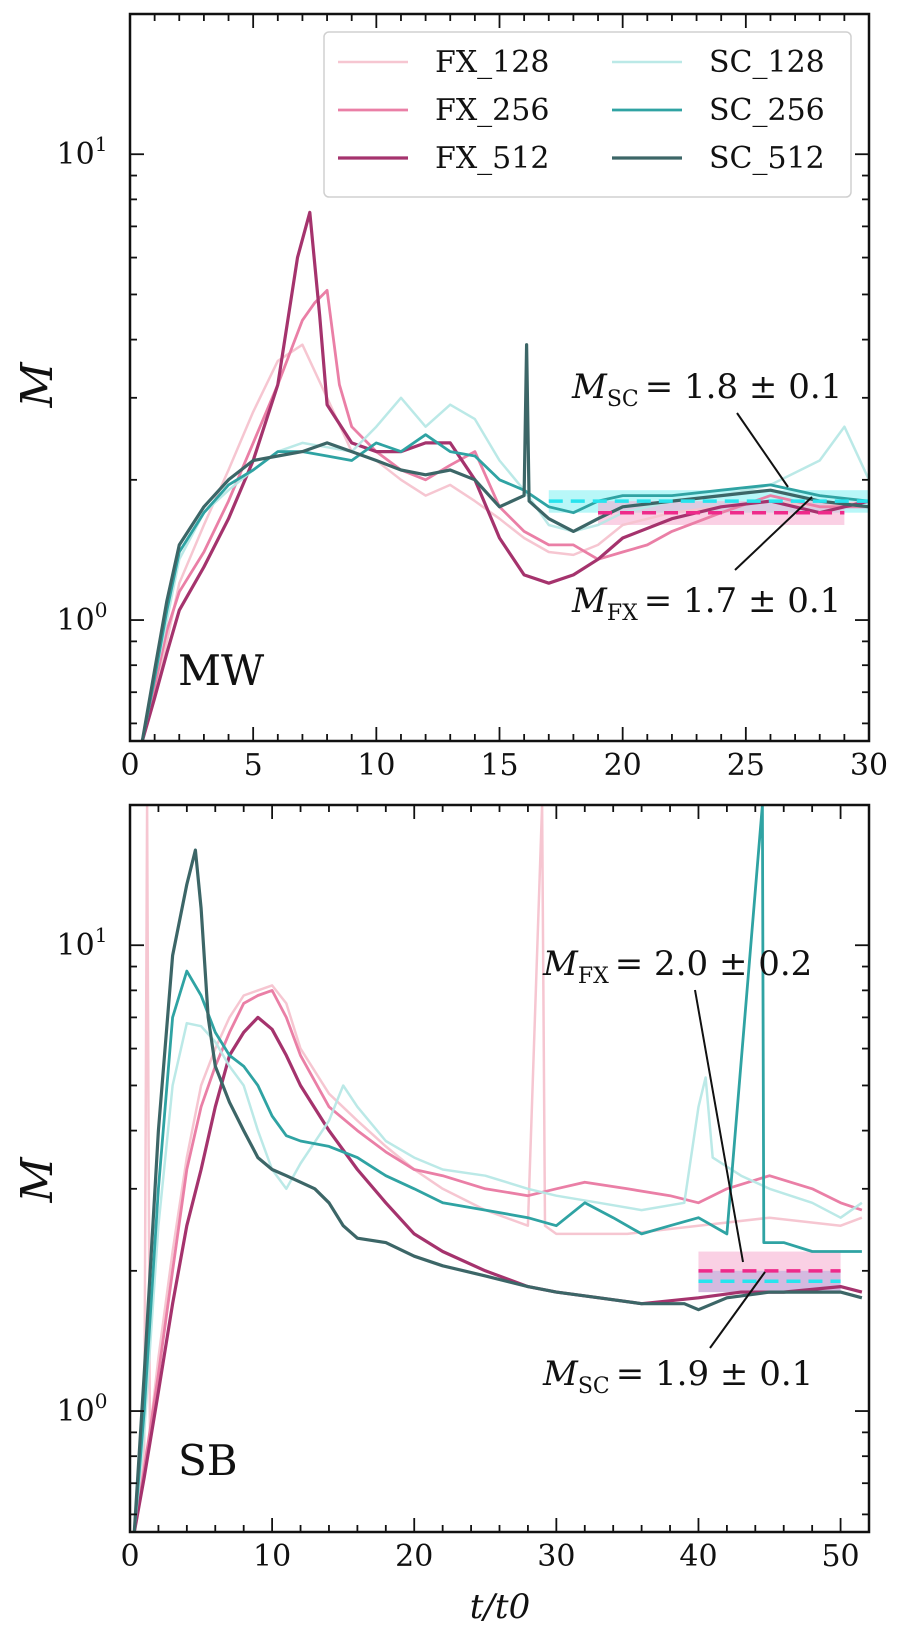 The width and height of the screenshot is (898, 1631). What do you see at coordinates (715, 1374) in the screenshot?
I see `annotation-value: = 1.9 ± 0.1` at bounding box center [715, 1374].